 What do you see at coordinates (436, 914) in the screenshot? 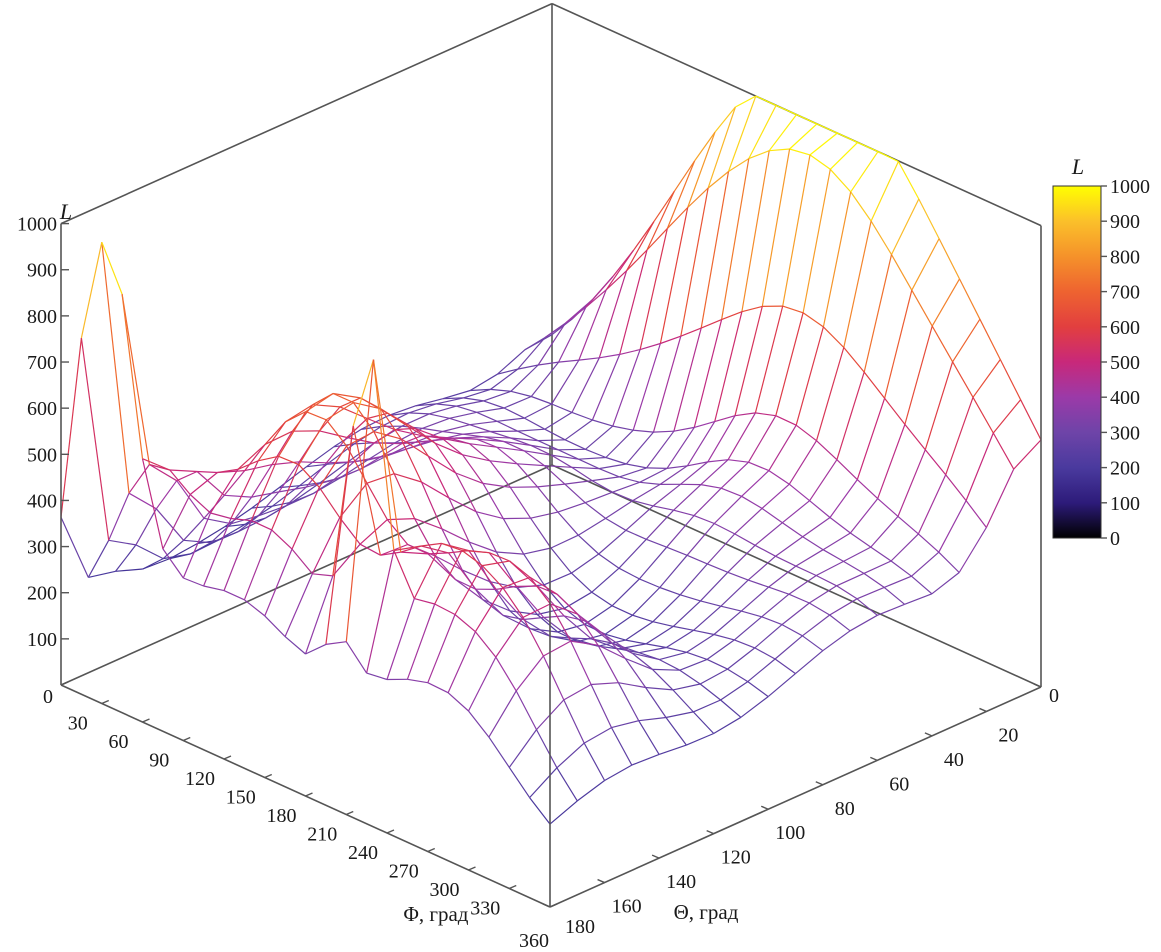
I see `x-axis-title: Φ, град` at bounding box center [436, 914].